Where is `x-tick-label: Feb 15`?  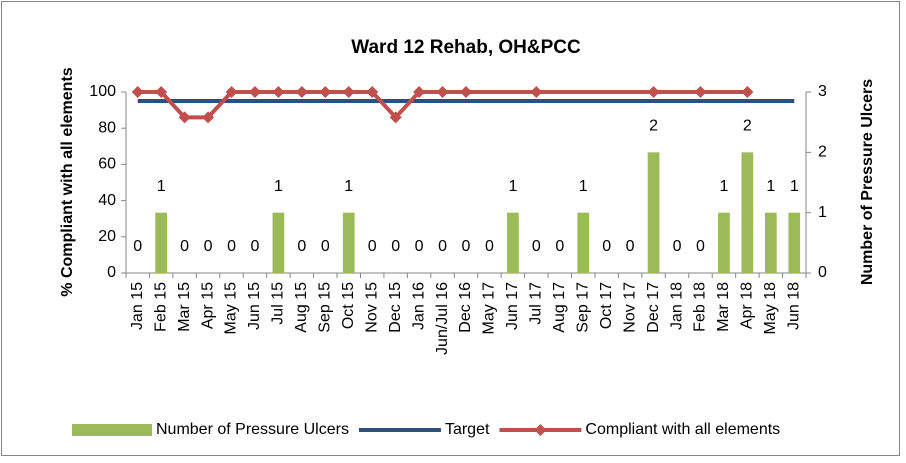 x-tick-label: Feb 15 is located at coordinates (160, 307).